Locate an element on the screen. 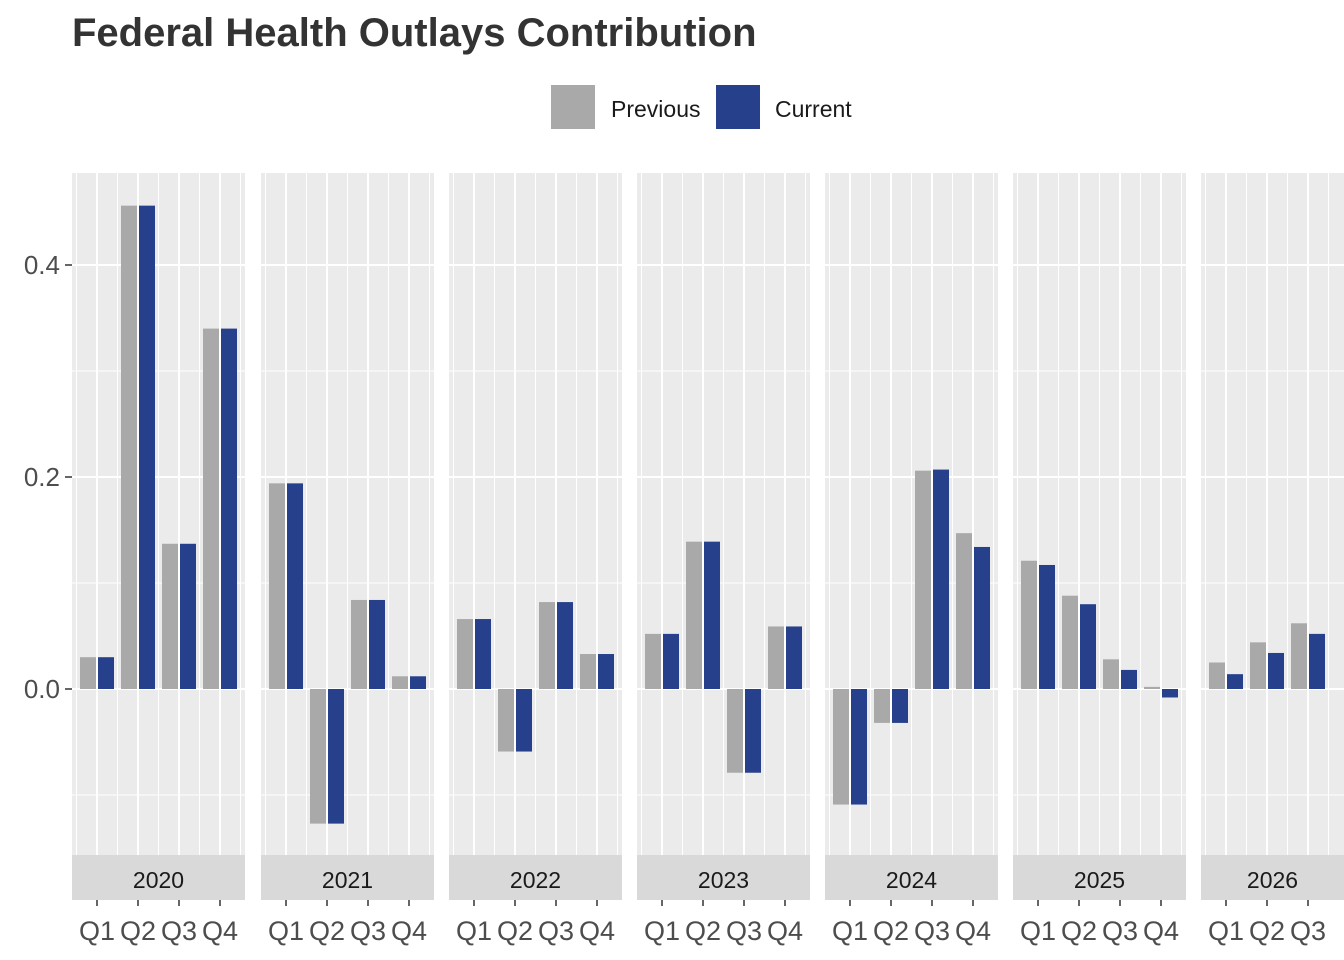 The width and height of the screenshot is (1344, 960). panel-background is located at coordinates (1272, 514).